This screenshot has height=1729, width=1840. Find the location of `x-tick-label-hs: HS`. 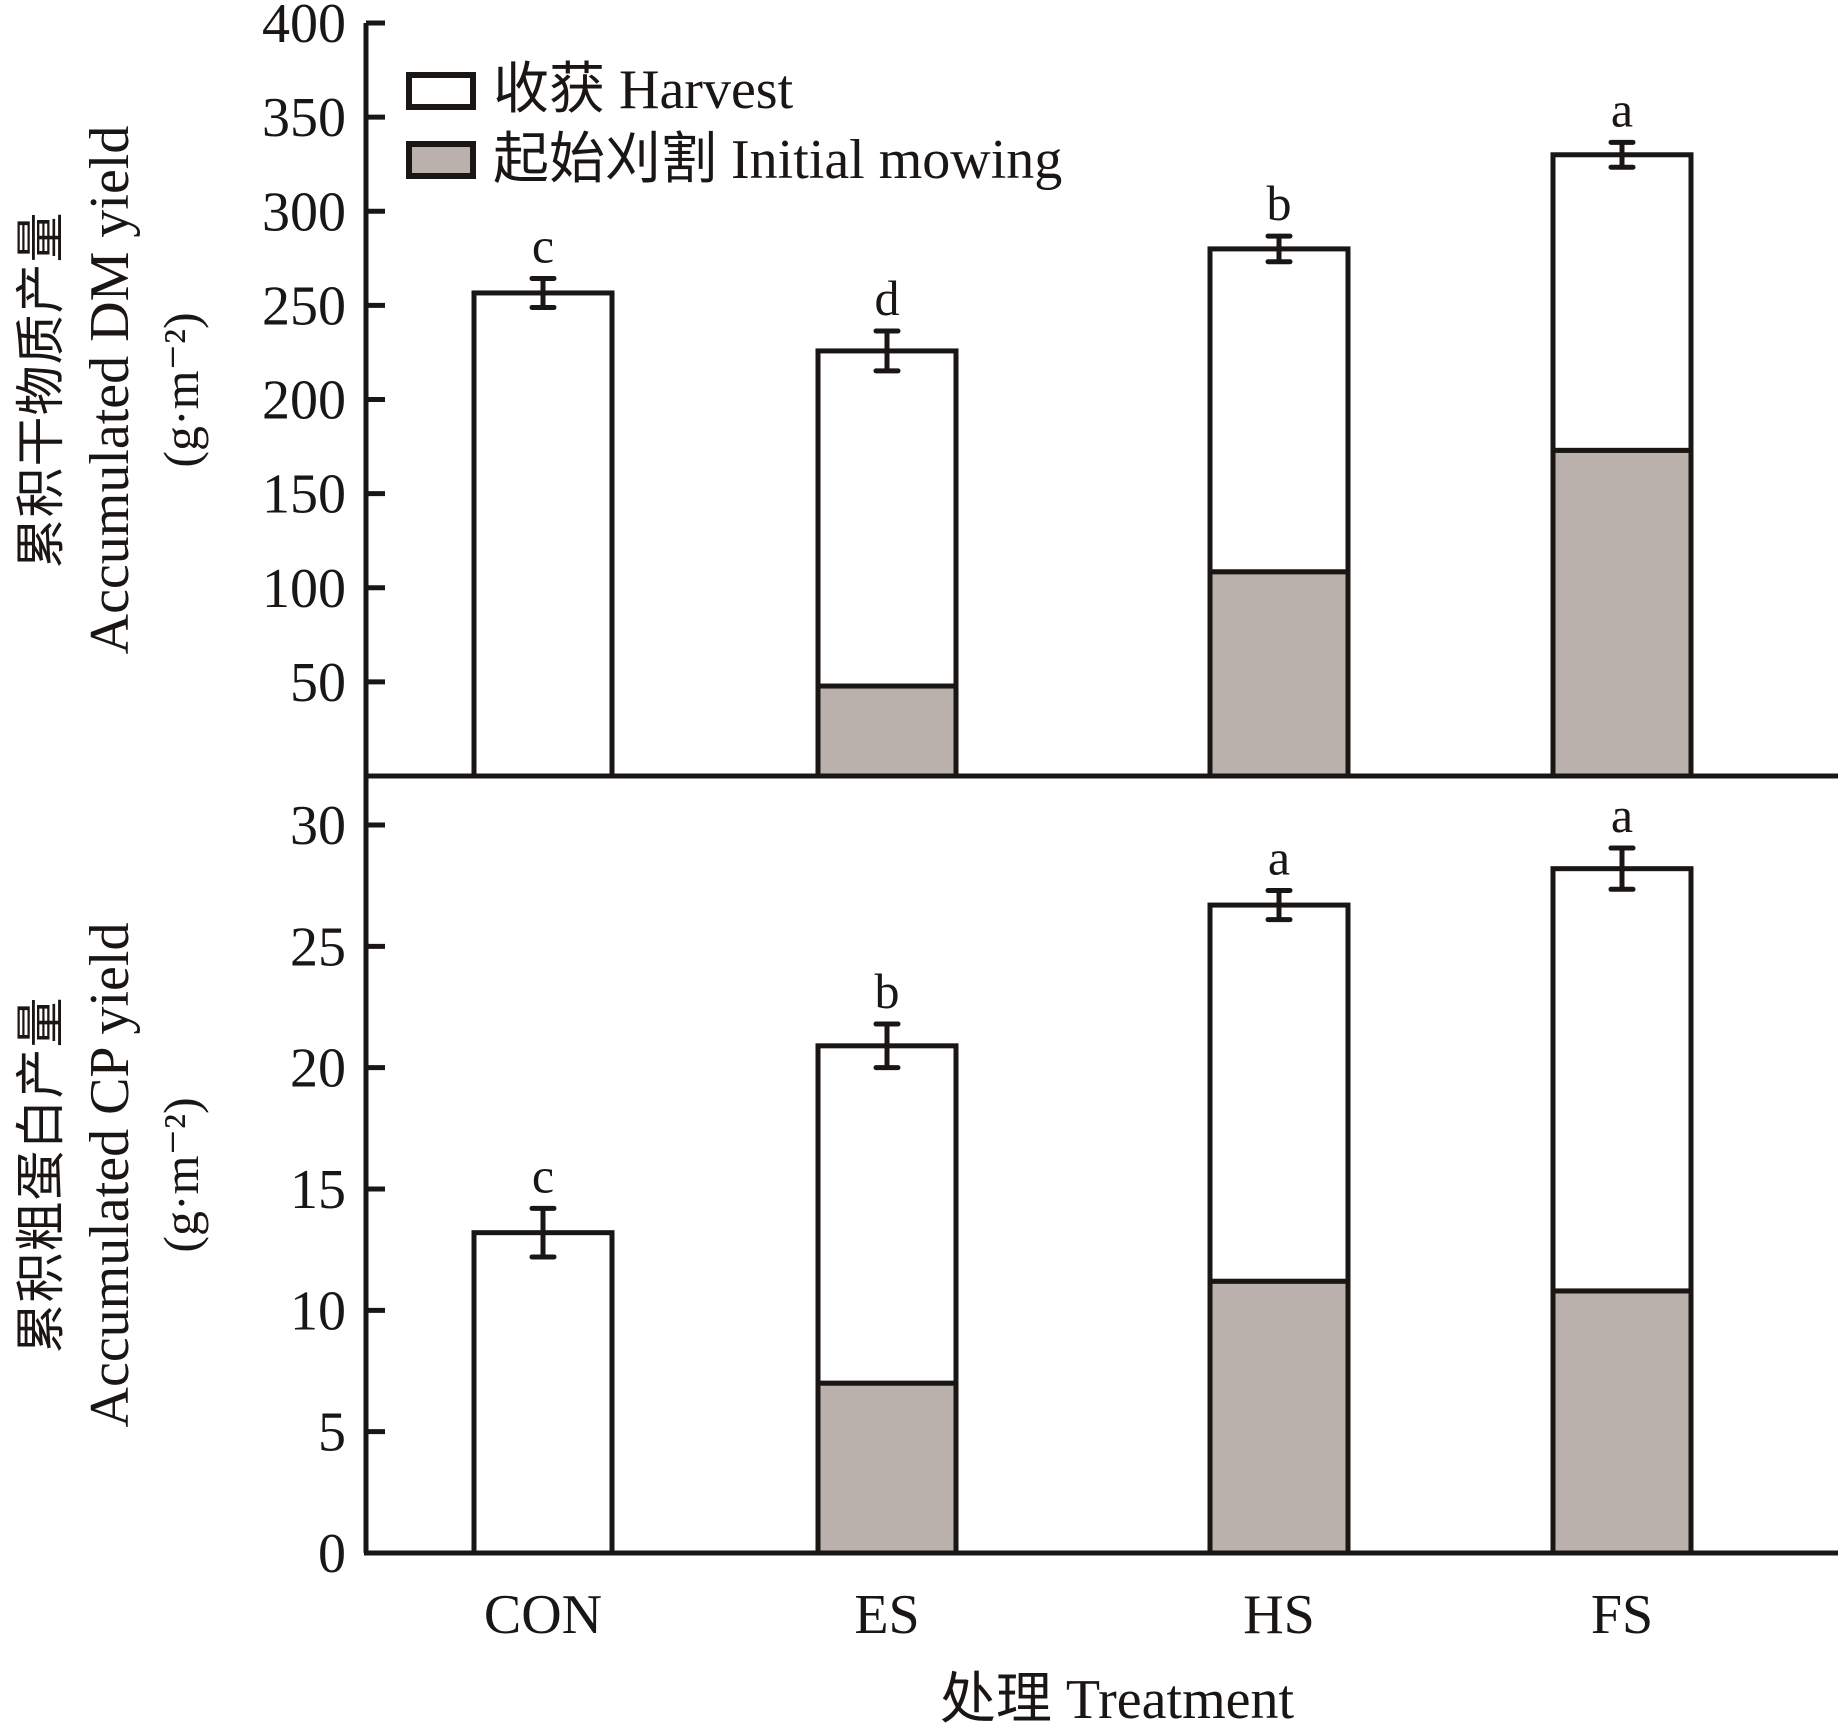

x-tick-label-hs: HS is located at coordinates (1279, 1615).